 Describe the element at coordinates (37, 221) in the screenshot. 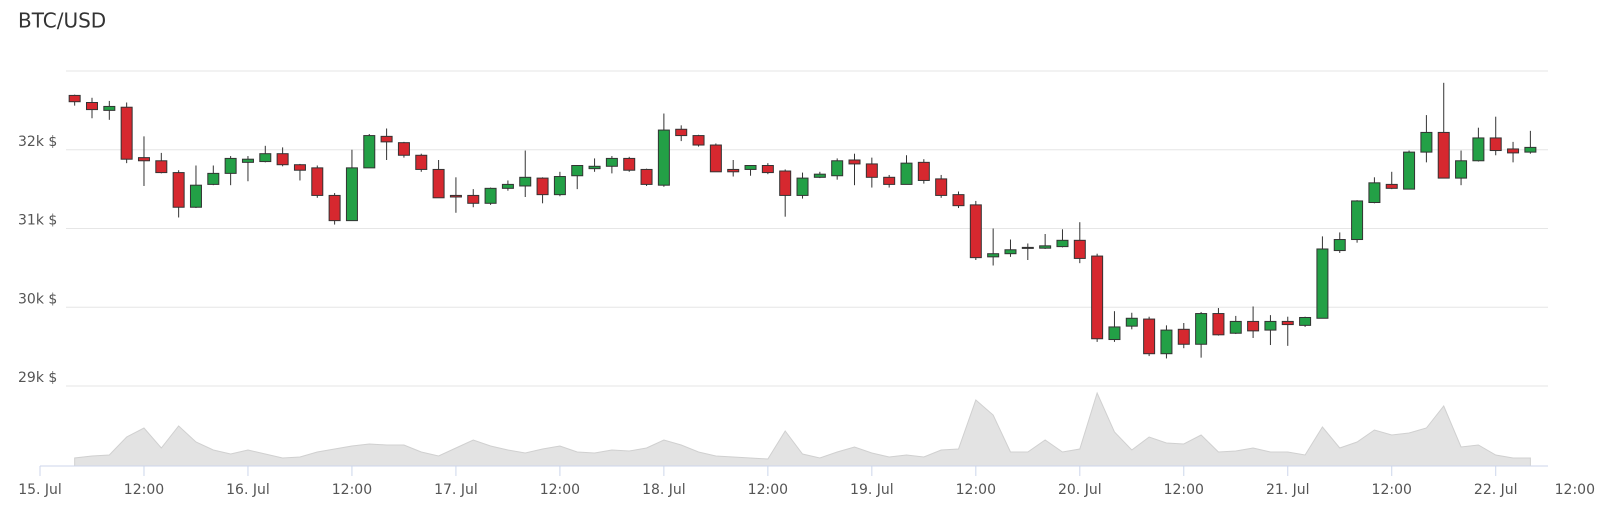

I see `y-tick-label: 31k $` at that location.